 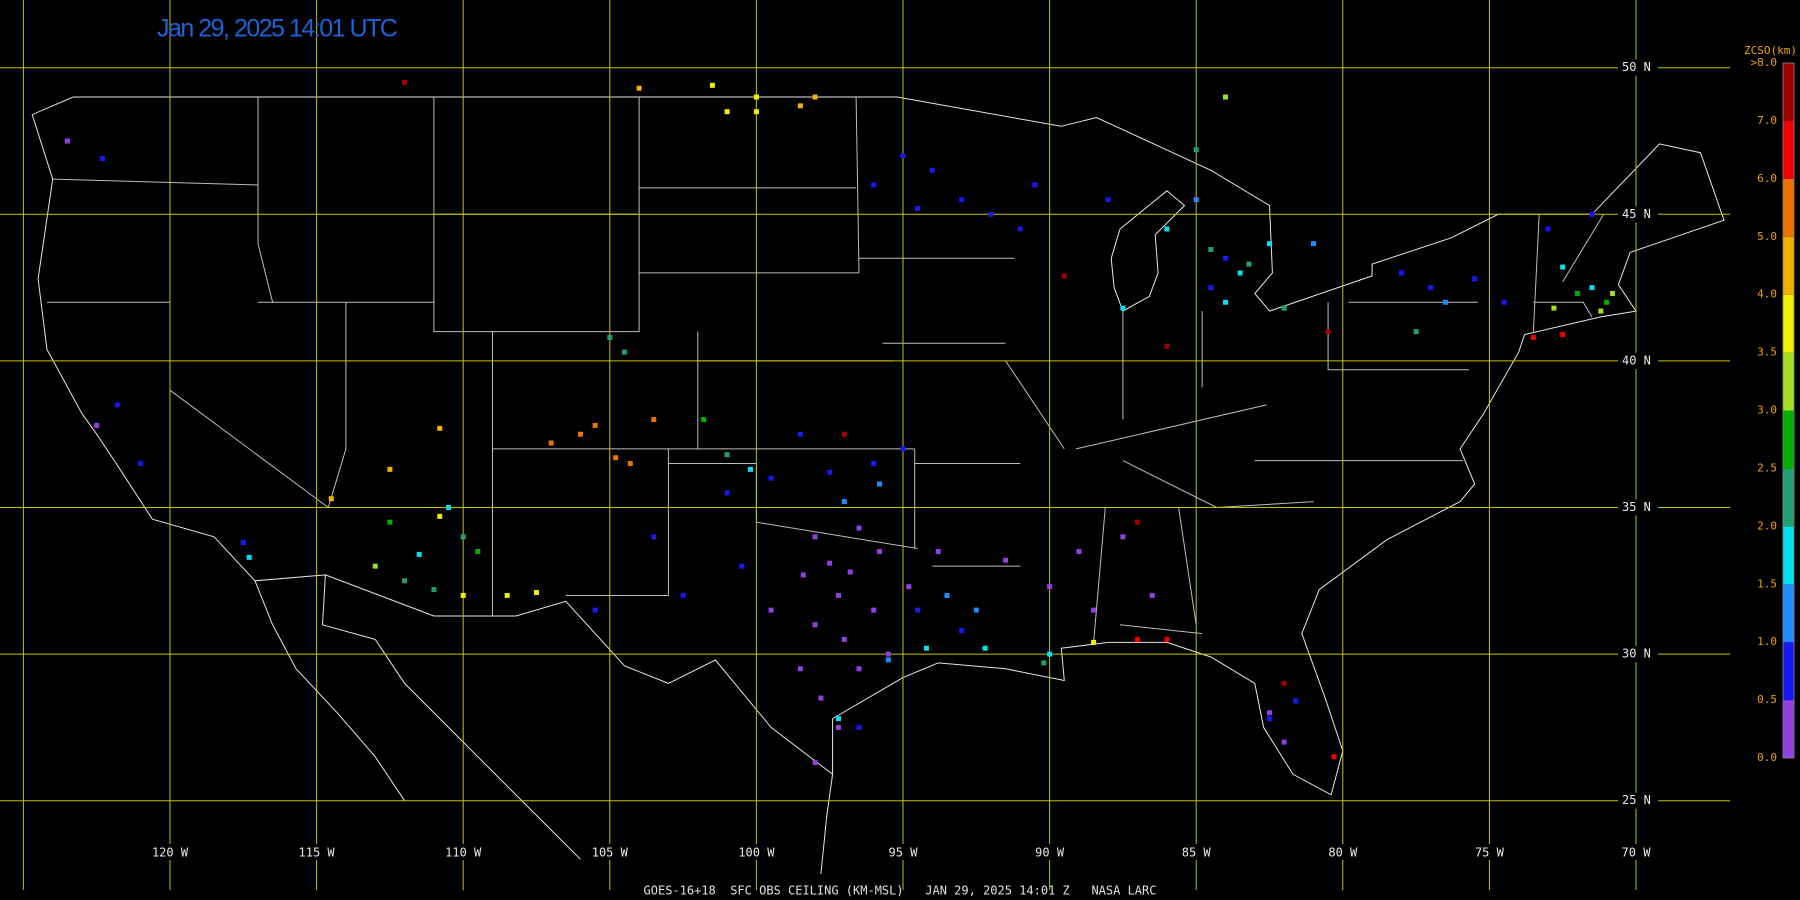 I want to click on lon-label: 70 W, so click(x=1637, y=853).